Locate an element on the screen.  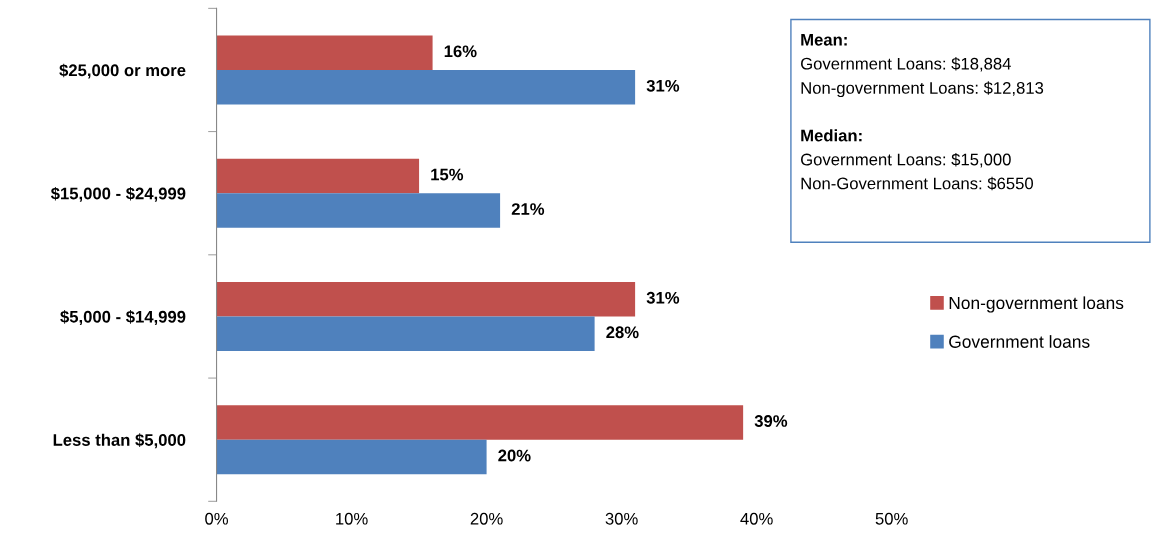
annotation: Median: Government Loans: $15,000 Non-Government Loans: $6550 is located at coordinates (917, 160).